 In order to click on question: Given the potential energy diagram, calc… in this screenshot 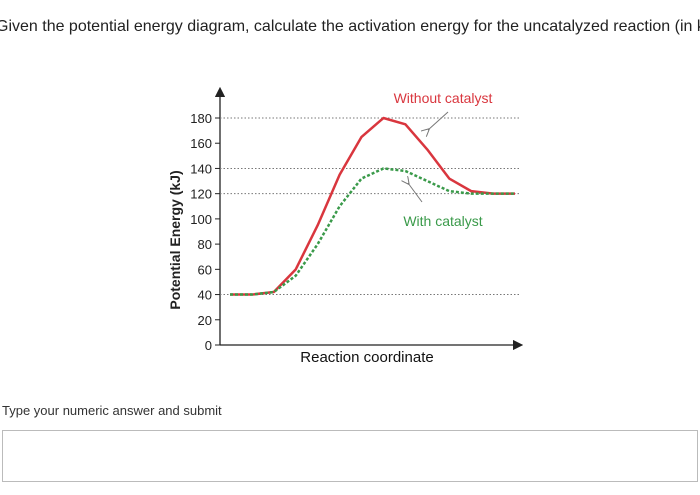, I will do `click(350, 26)`.